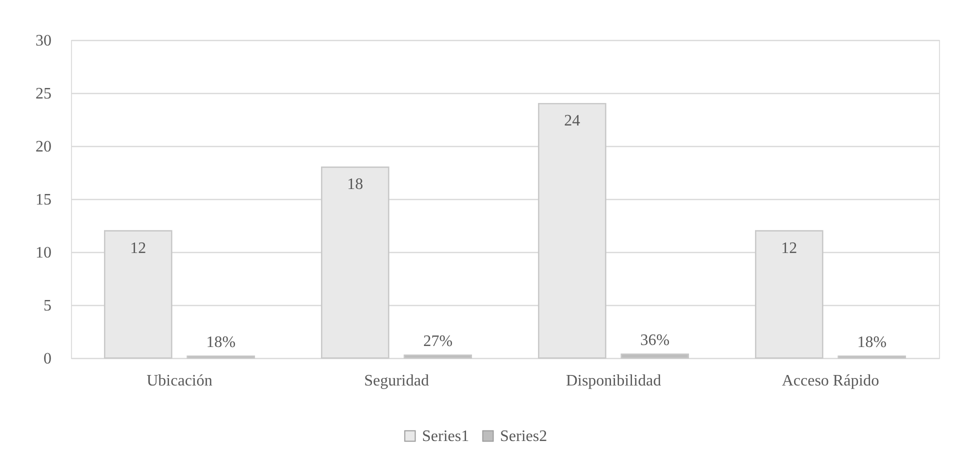 This screenshot has width=956, height=467. Describe the element at coordinates (44, 41) in the screenshot. I see `y-tick-label: 30` at that location.